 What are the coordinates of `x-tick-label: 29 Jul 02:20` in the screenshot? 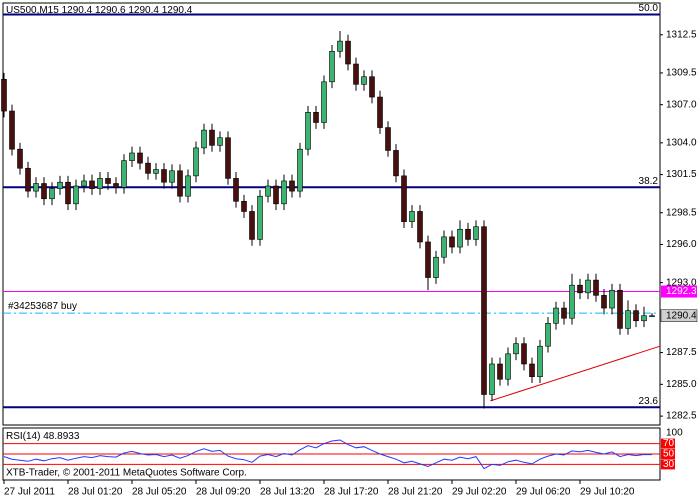 It's located at (479, 492).